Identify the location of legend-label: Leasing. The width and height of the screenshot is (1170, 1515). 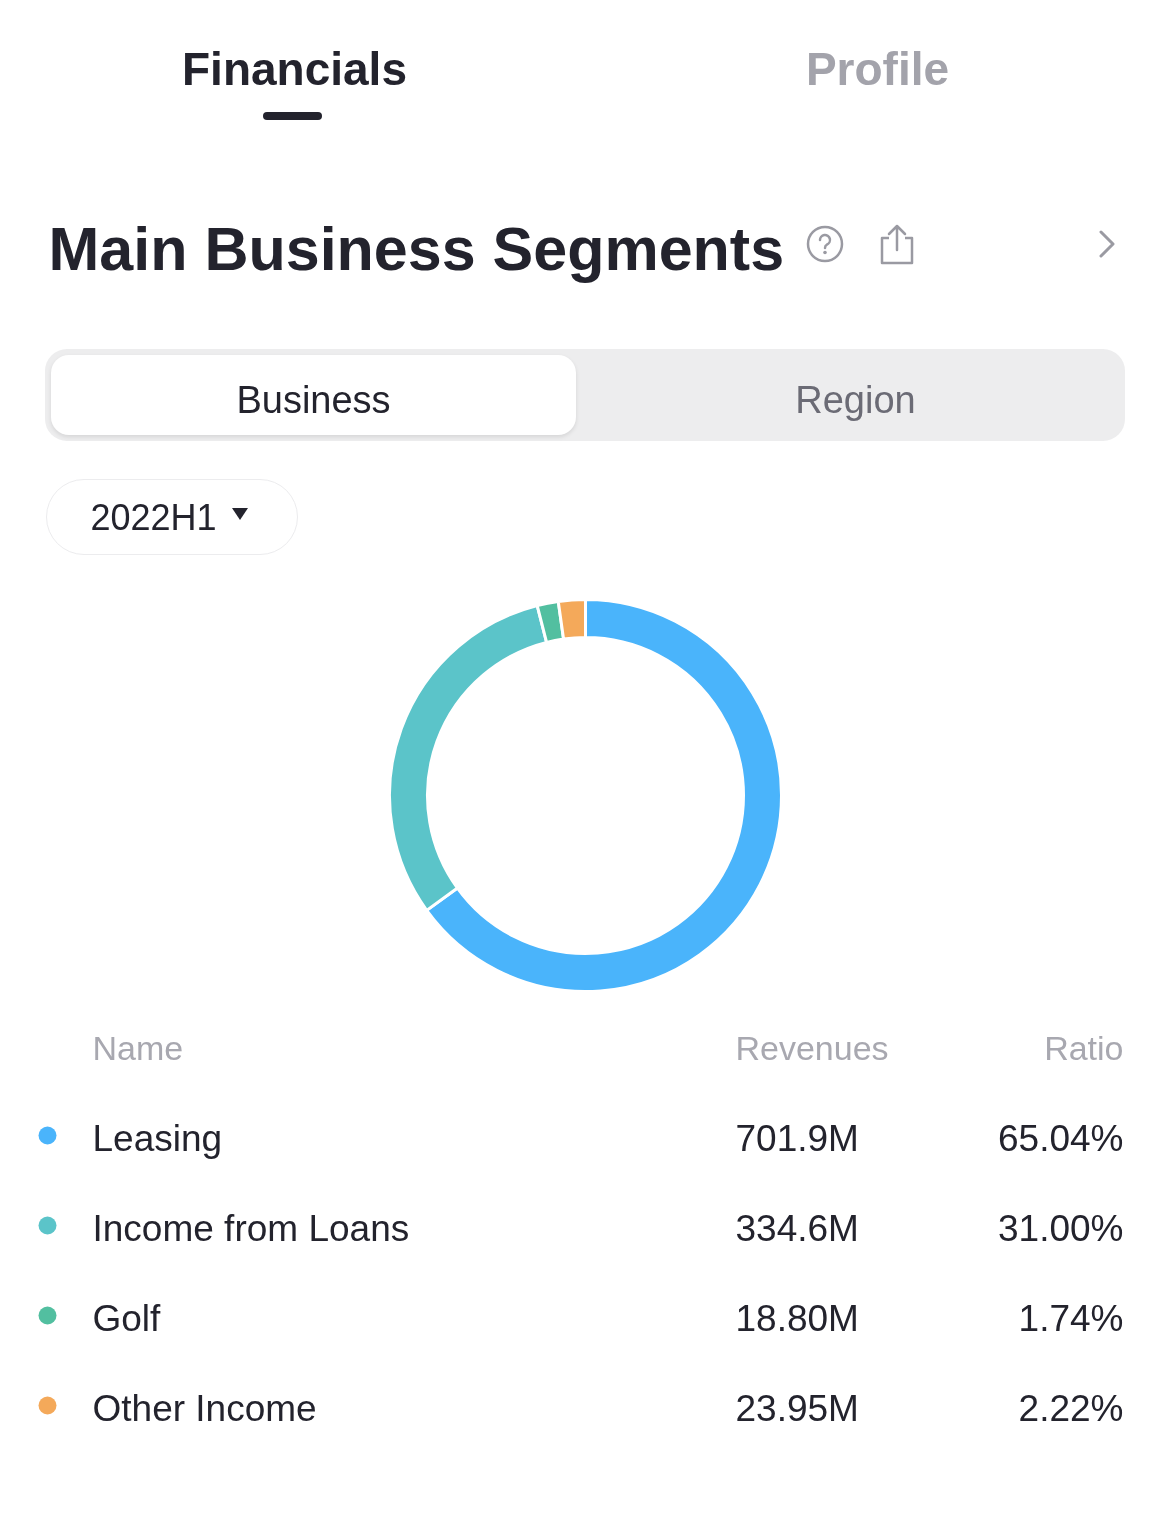
(157, 1138).